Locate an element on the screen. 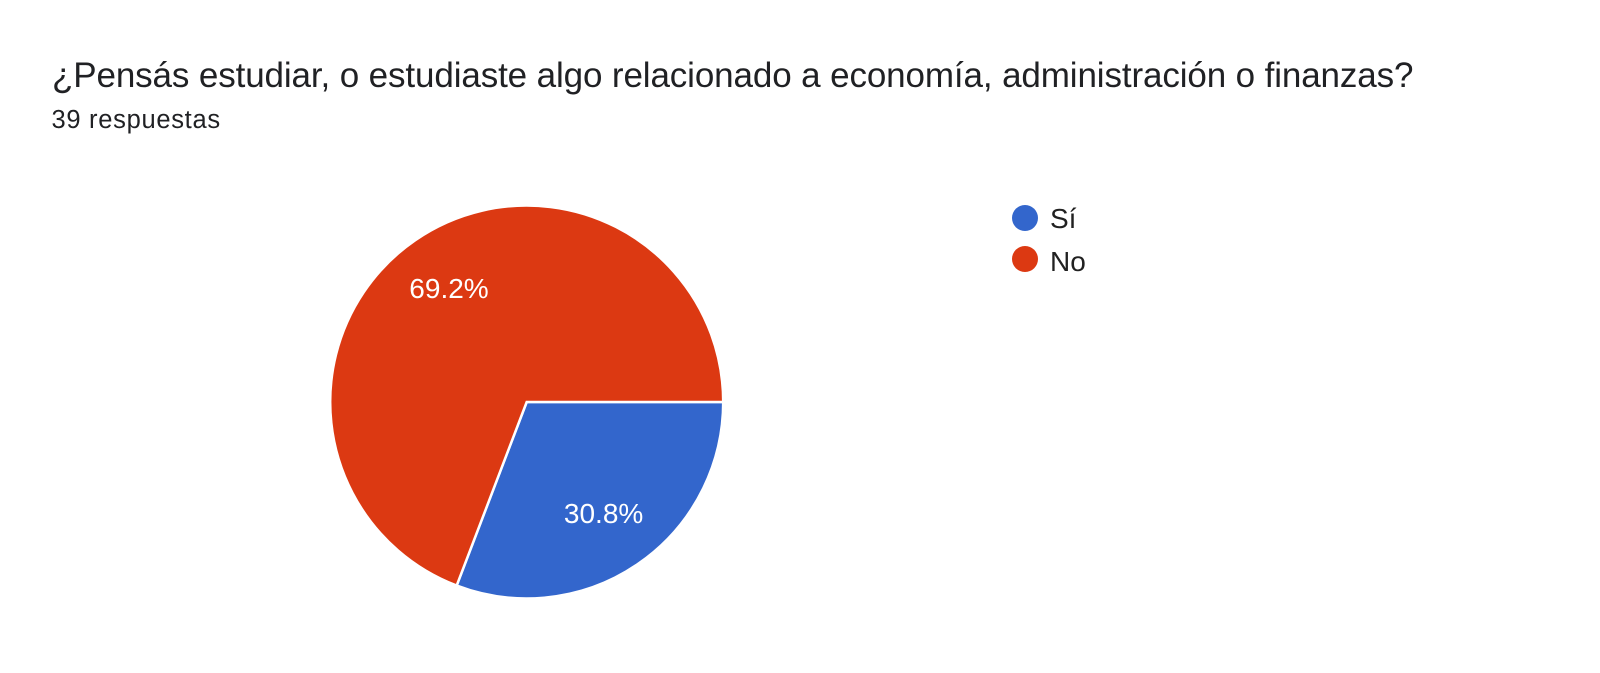  svg-text: 30.8% is located at coordinates (603, 513).